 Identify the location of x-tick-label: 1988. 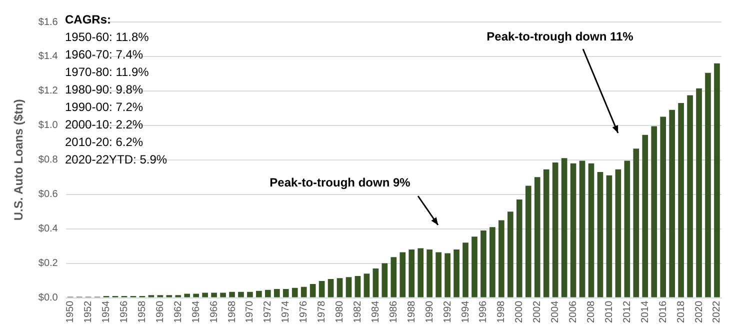
(412, 312).